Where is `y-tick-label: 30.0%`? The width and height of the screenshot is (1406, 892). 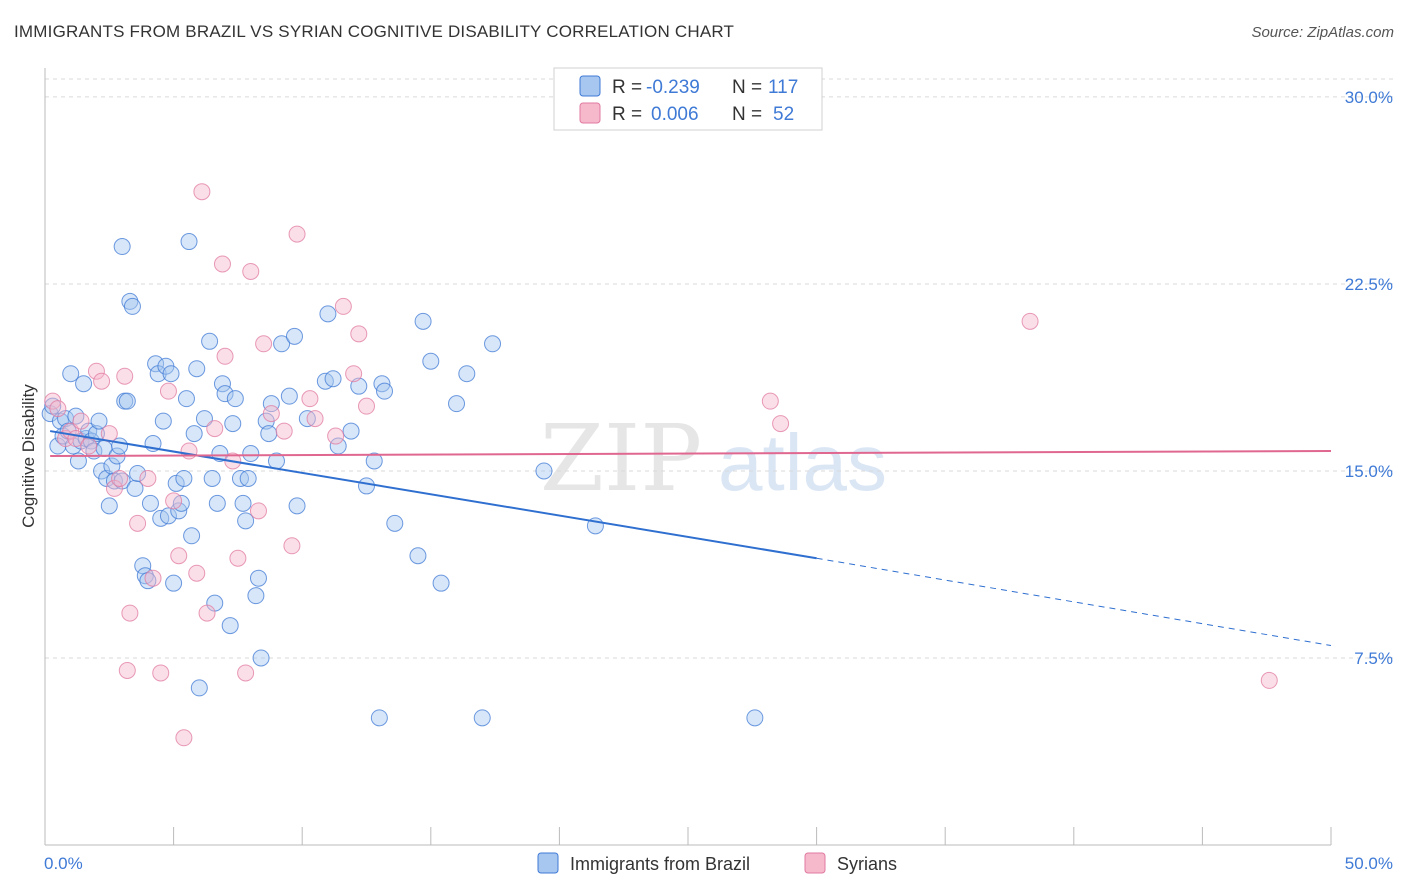 y-tick-label: 30.0% is located at coordinates (1369, 97).